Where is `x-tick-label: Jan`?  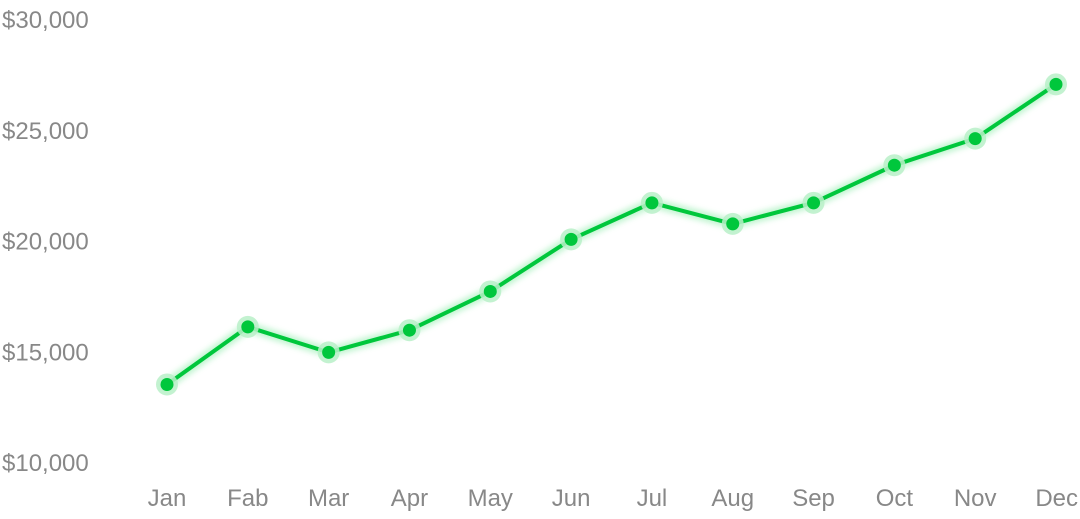 x-tick-label: Jan is located at coordinates (167, 498).